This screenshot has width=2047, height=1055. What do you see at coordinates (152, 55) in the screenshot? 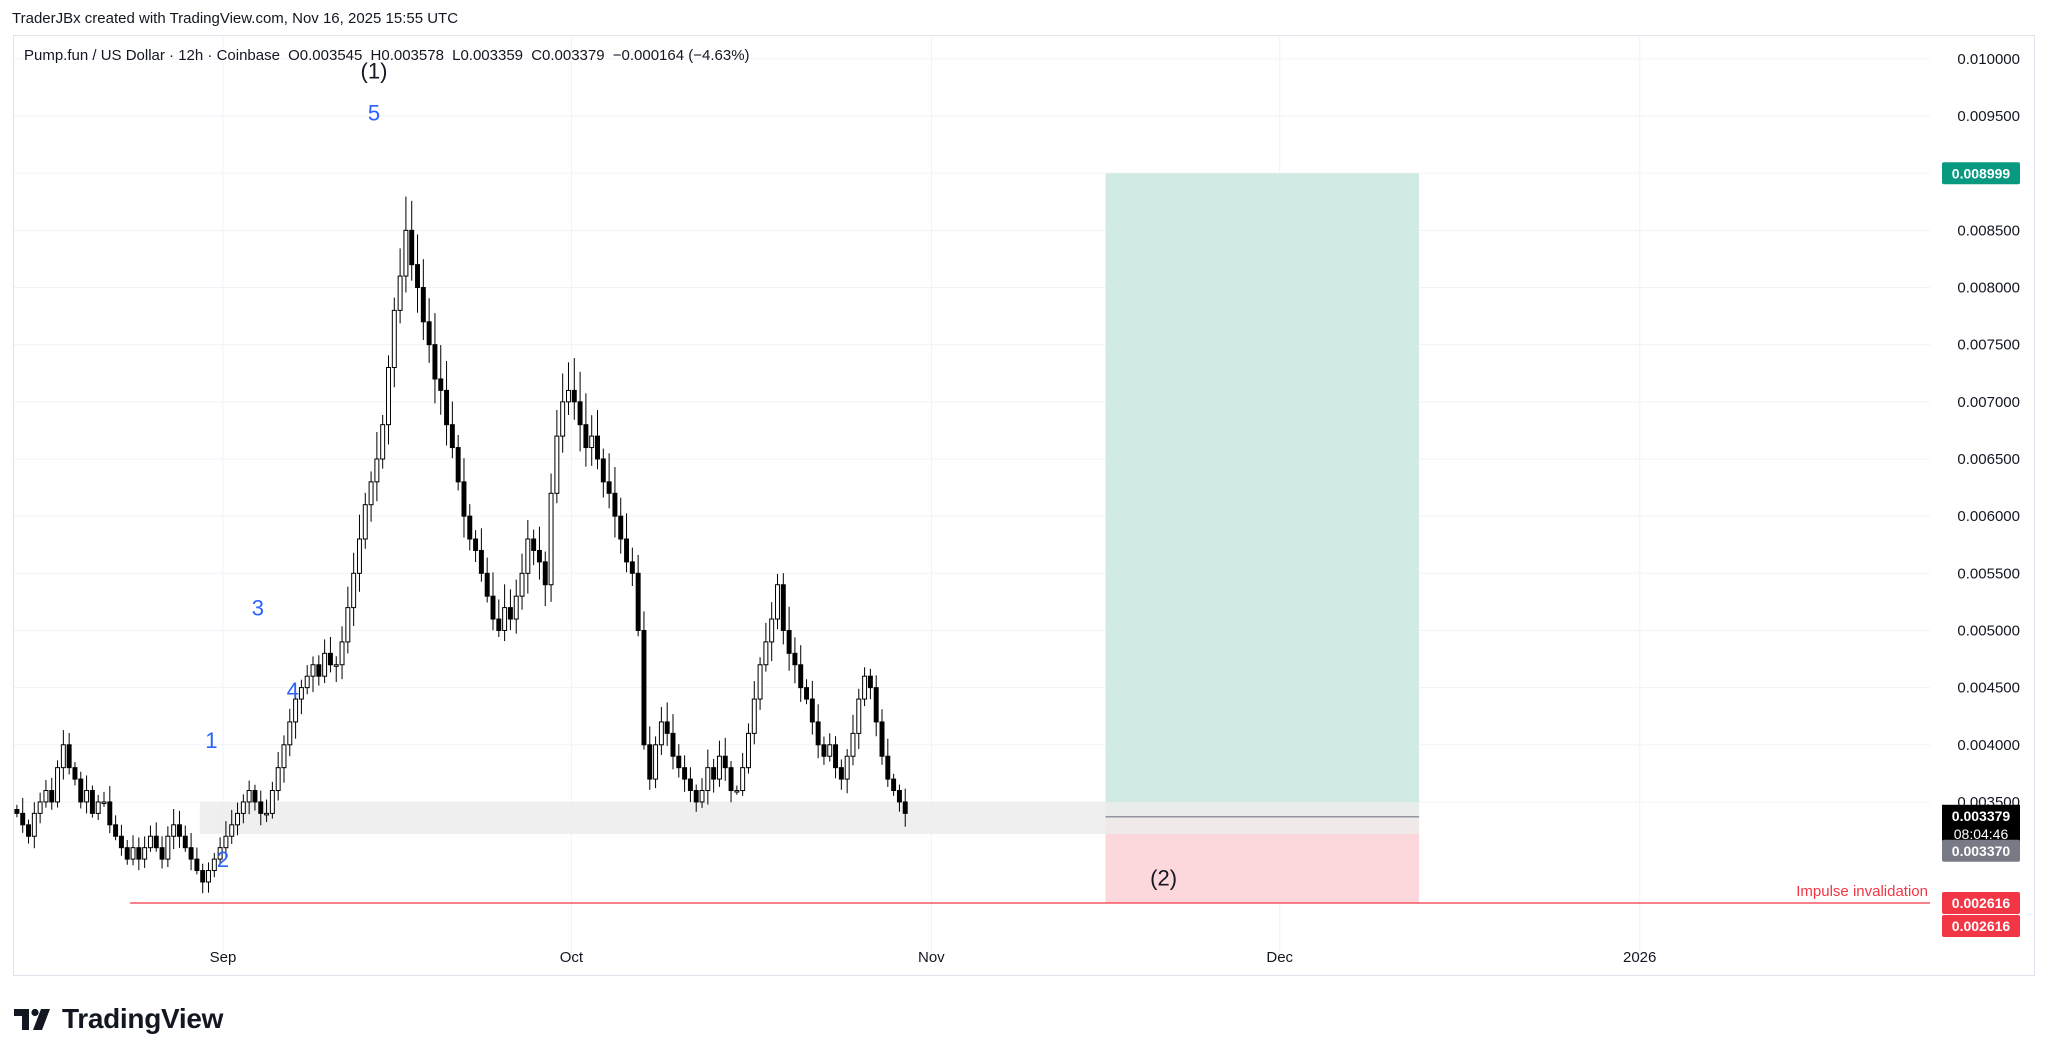
I see `legend-symbol: Pump.fun / US Dollar · 12h · Coinbase` at bounding box center [152, 55].